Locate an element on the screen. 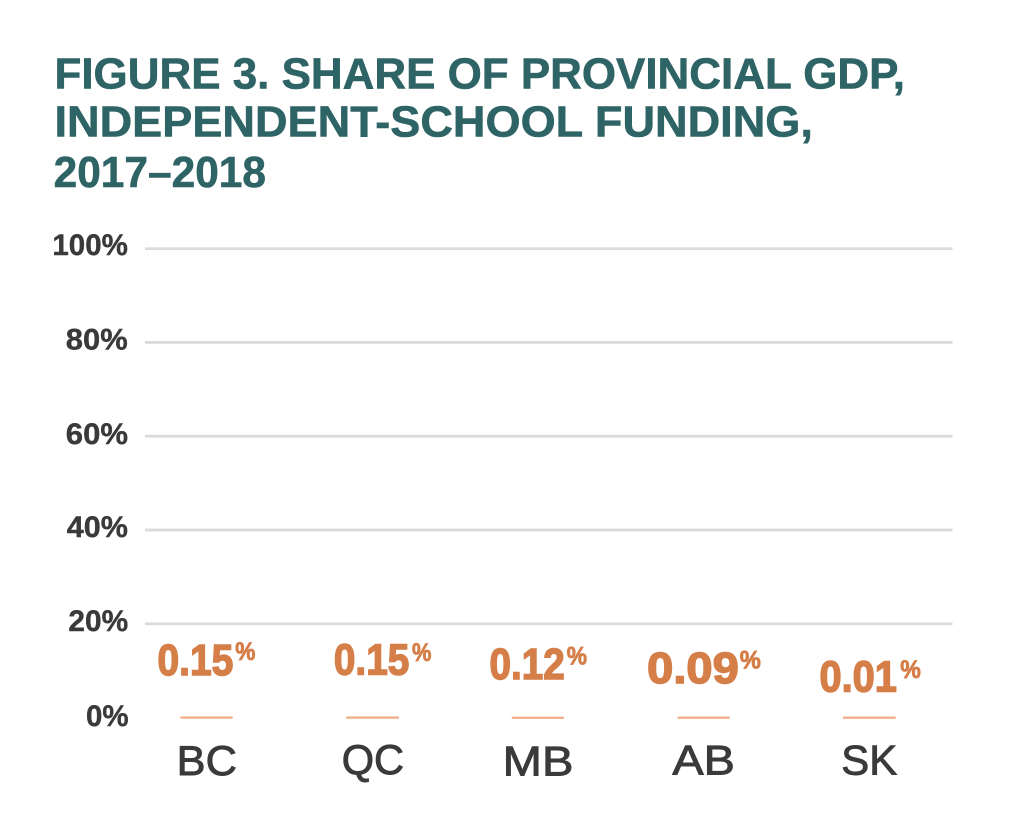 The height and width of the screenshot is (817, 1021). svg-text: BC is located at coordinates (207, 760).